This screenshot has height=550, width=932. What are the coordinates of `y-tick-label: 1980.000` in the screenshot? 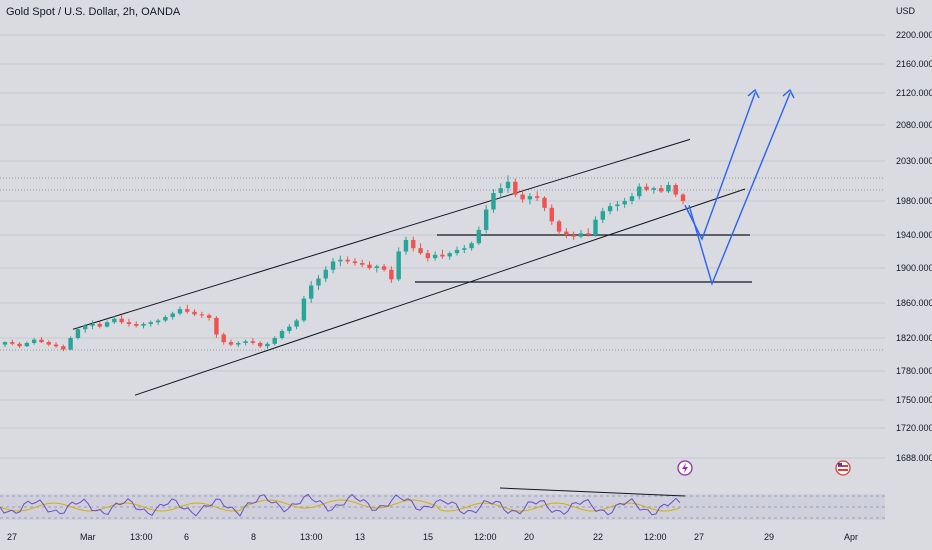 It's located at (914, 201).